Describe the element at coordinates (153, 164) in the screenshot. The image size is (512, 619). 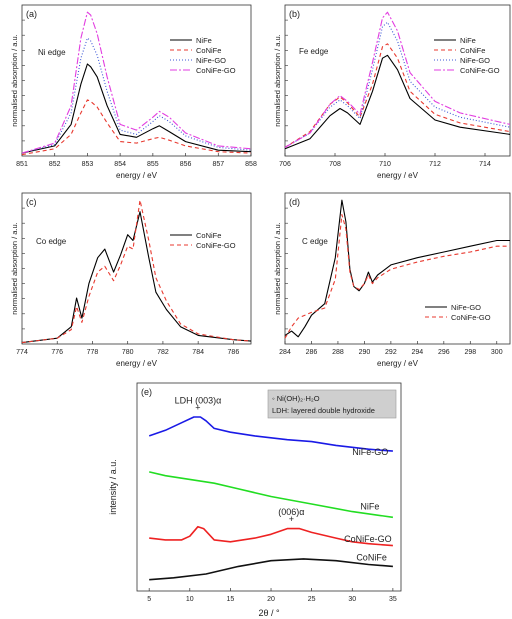
I see `x-tick-label: 855` at that location.